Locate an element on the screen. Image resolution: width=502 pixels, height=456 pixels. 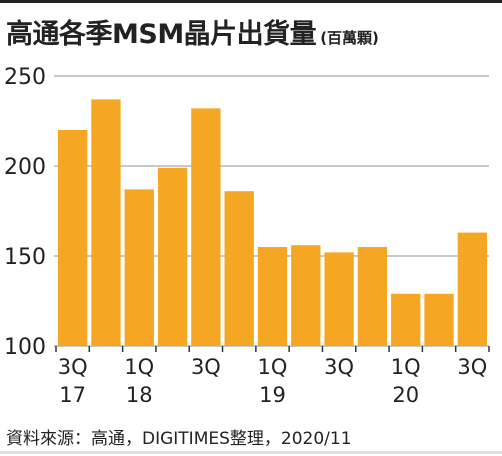
y-tick-label: 100 is located at coordinates (25, 347).